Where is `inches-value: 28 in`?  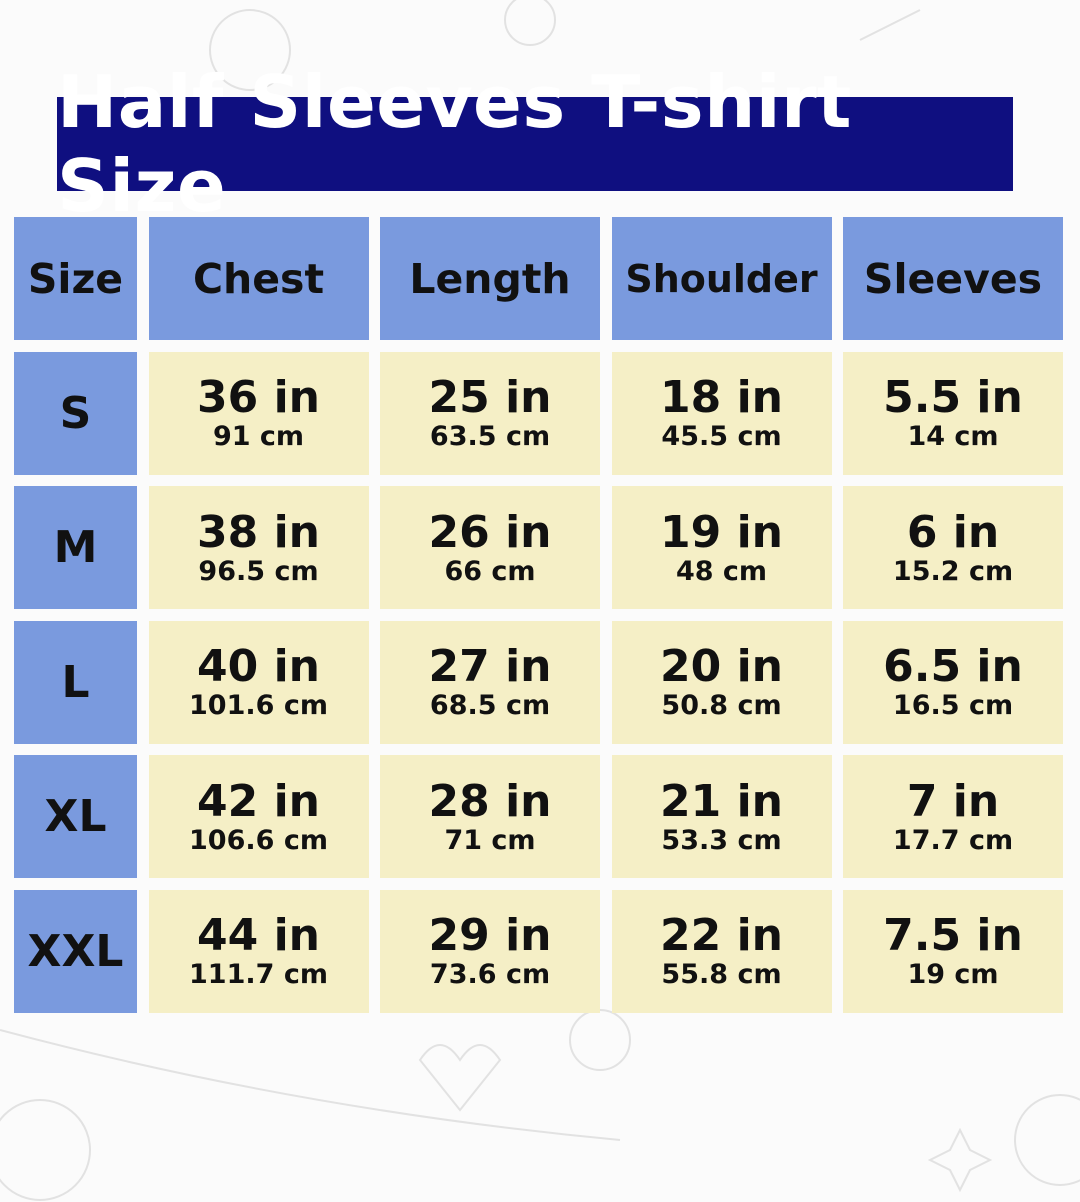
inches-value: 28 in is located at coordinates (490, 801).